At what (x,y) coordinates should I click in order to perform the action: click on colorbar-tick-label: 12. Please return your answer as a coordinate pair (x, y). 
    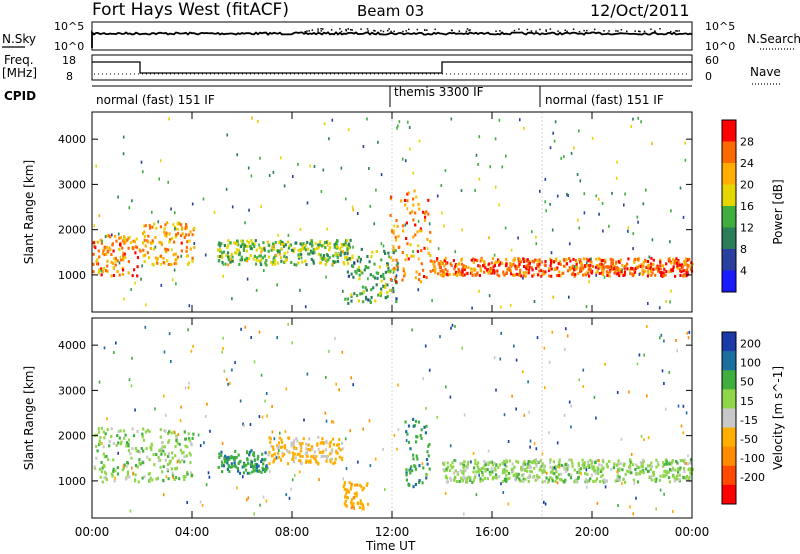
    Looking at the image, I should click on (747, 228).